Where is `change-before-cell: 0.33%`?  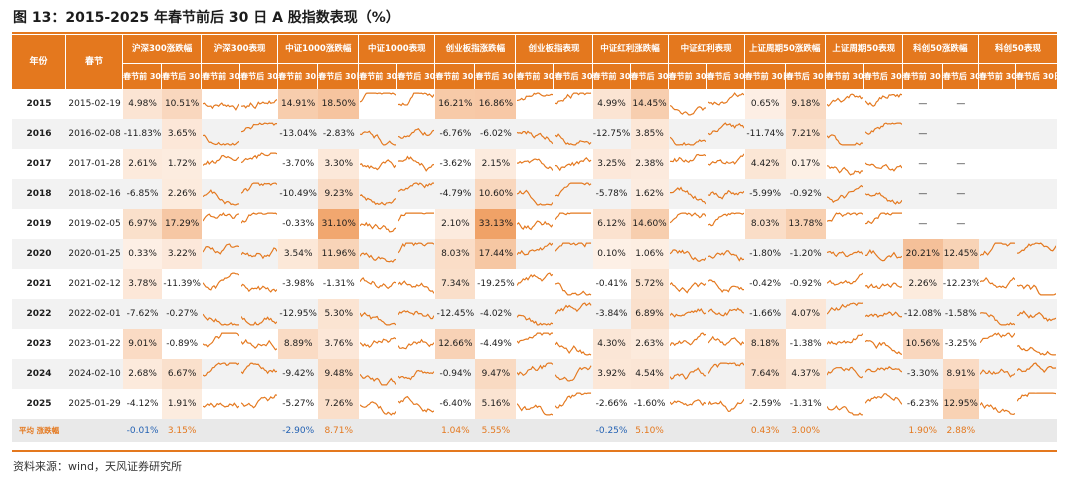
change-before-cell: 0.33% is located at coordinates (143, 254).